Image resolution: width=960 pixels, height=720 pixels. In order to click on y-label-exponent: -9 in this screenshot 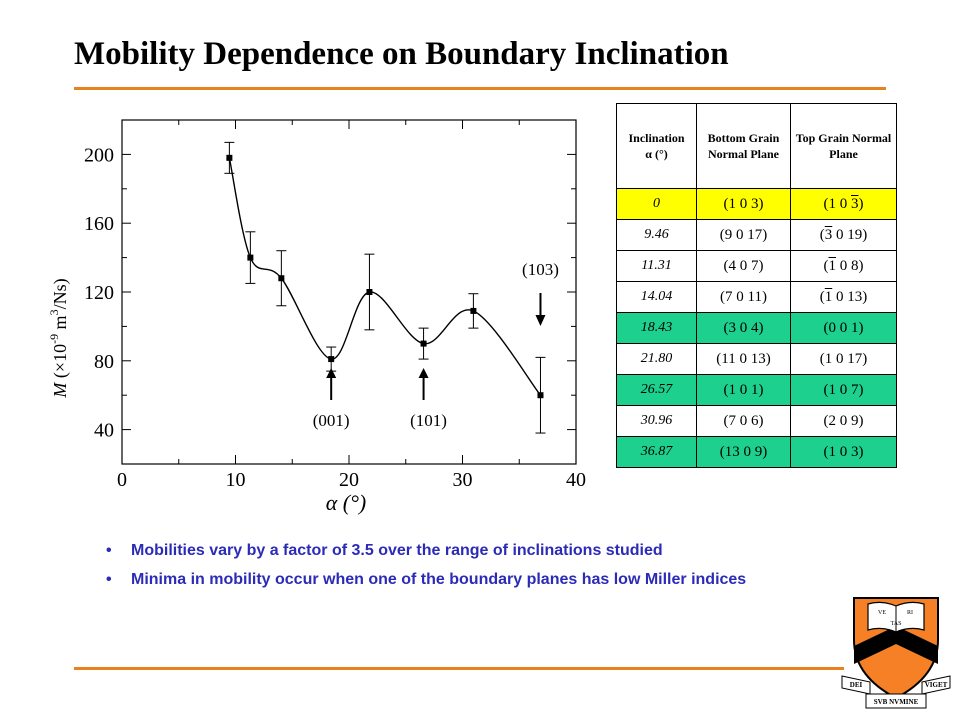, I will do `click(54, 339)`.